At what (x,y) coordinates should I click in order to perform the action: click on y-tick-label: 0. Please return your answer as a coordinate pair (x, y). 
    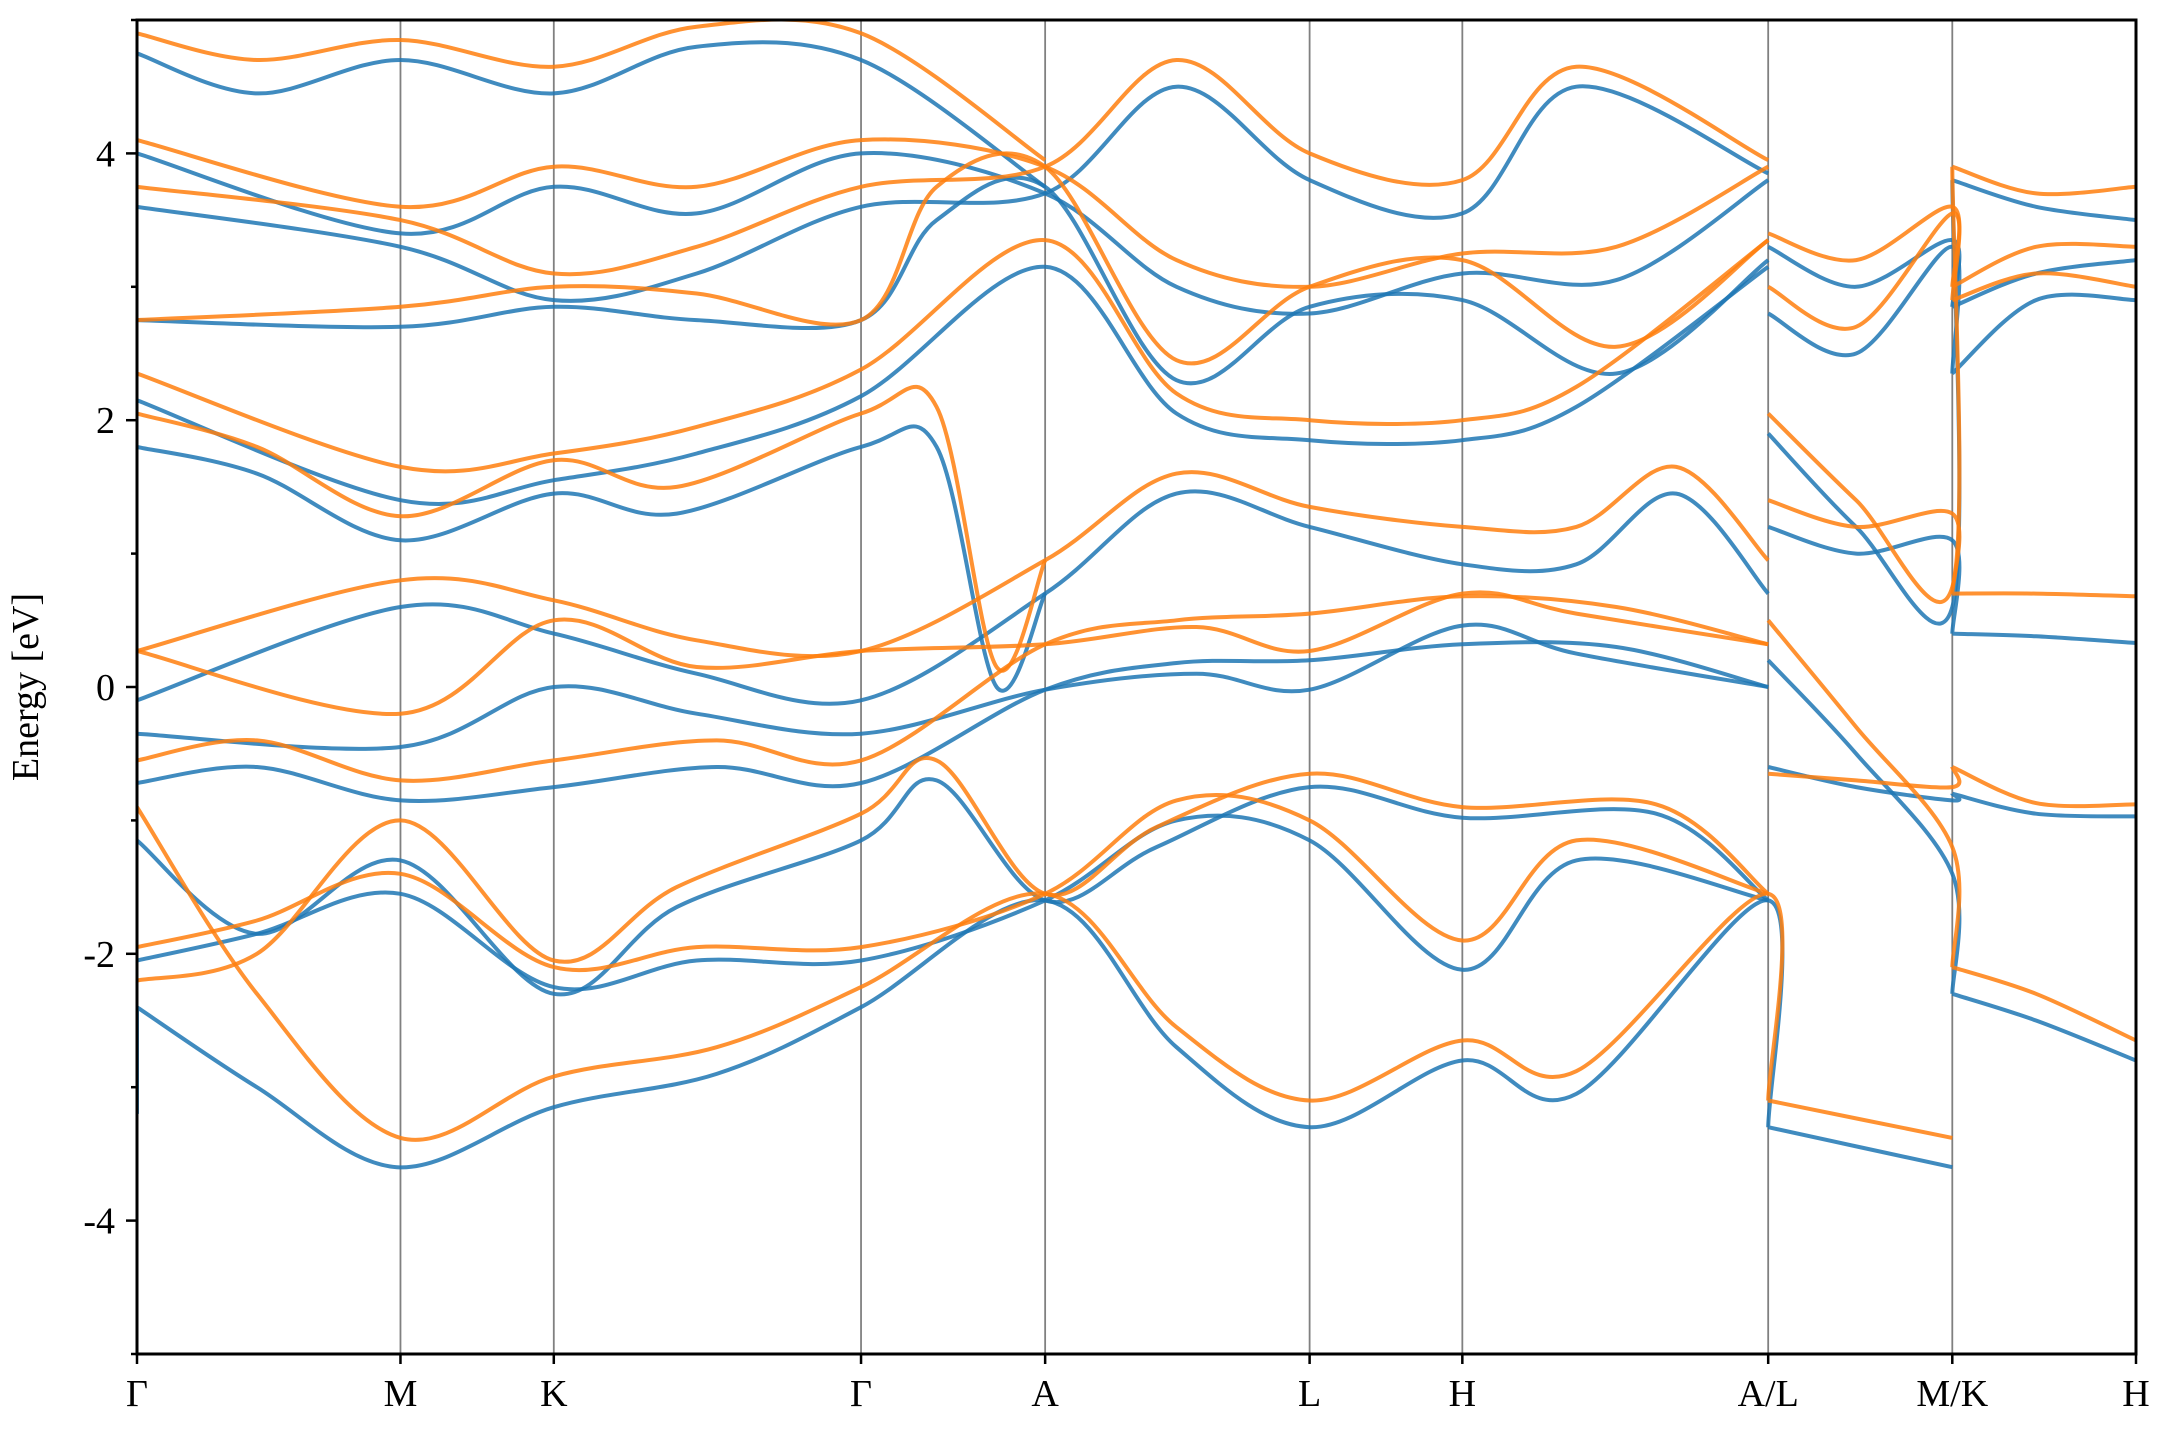
    Looking at the image, I should click on (105, 688).